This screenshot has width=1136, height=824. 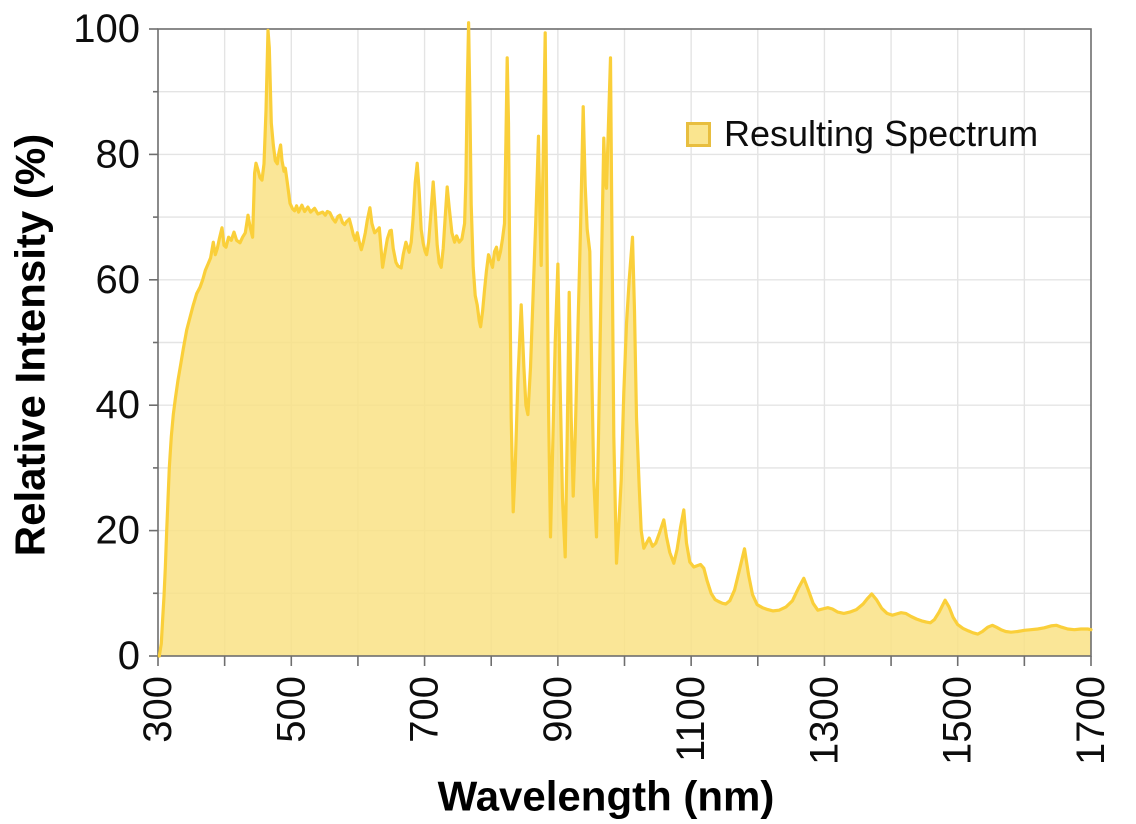 I want to click on x-tick-label: 1100, so click(x=691, y=719).